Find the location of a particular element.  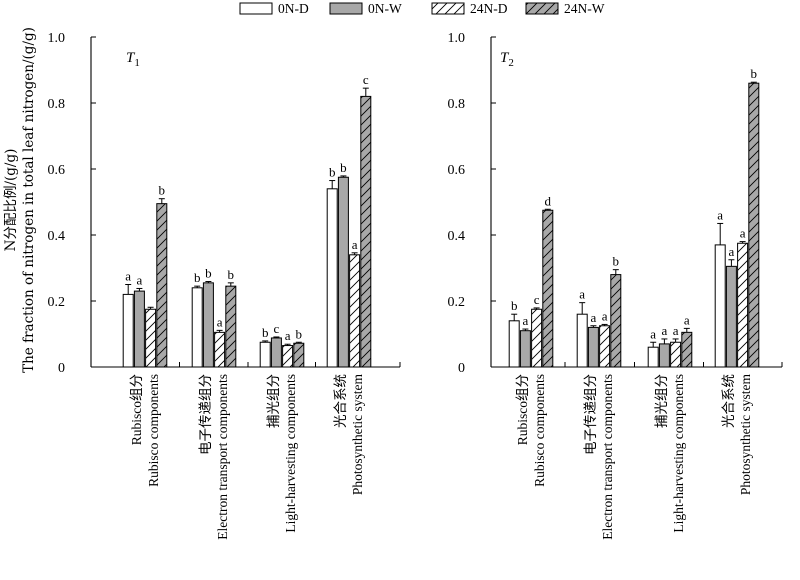

legend-label-24n-d: 24N-D is located at coordinates (489, 8).